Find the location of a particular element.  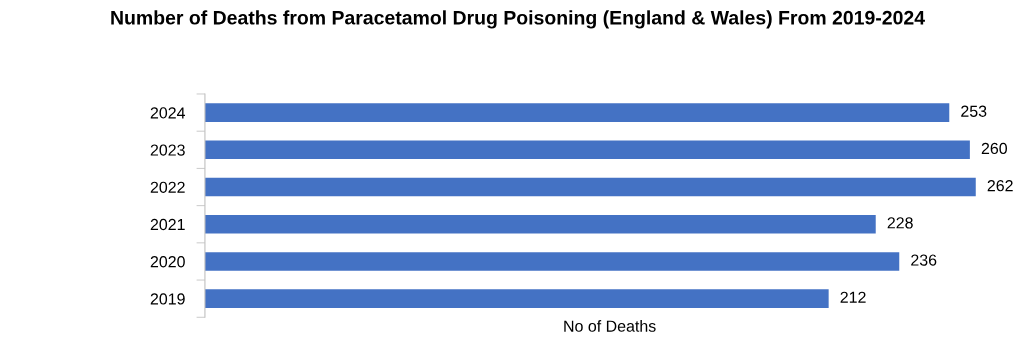

y-tick-label: 2021 is located at coordinates (167, 224).